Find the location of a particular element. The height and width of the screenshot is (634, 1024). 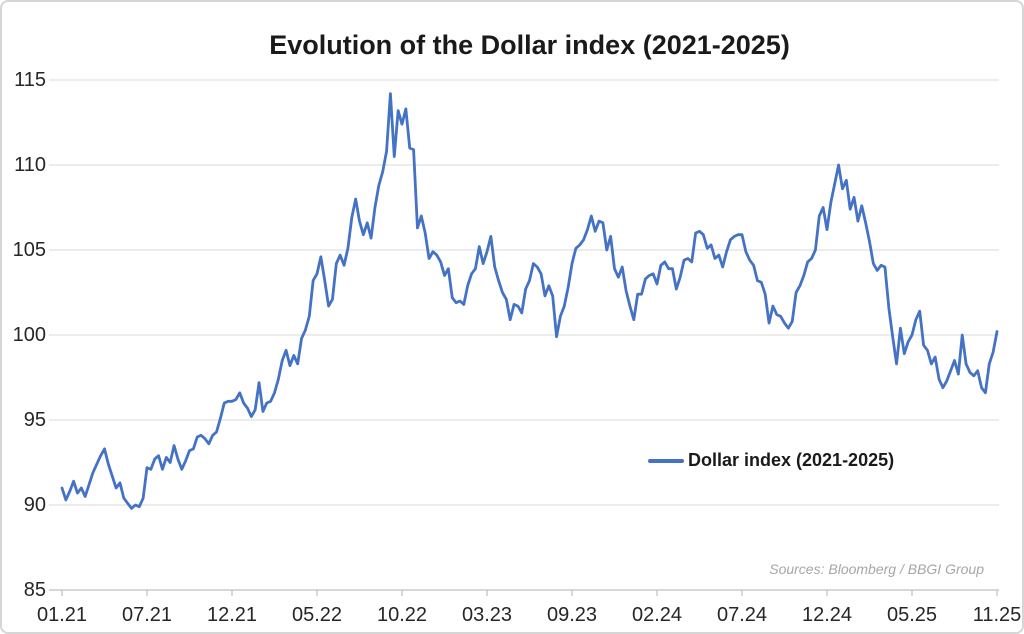

x-axis-tick-label: 10.22 is located at coordinates (402, 615).